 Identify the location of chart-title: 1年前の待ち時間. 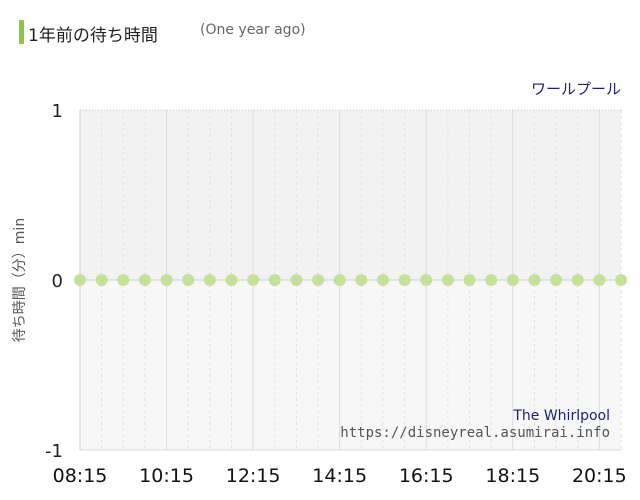
(93, 36).